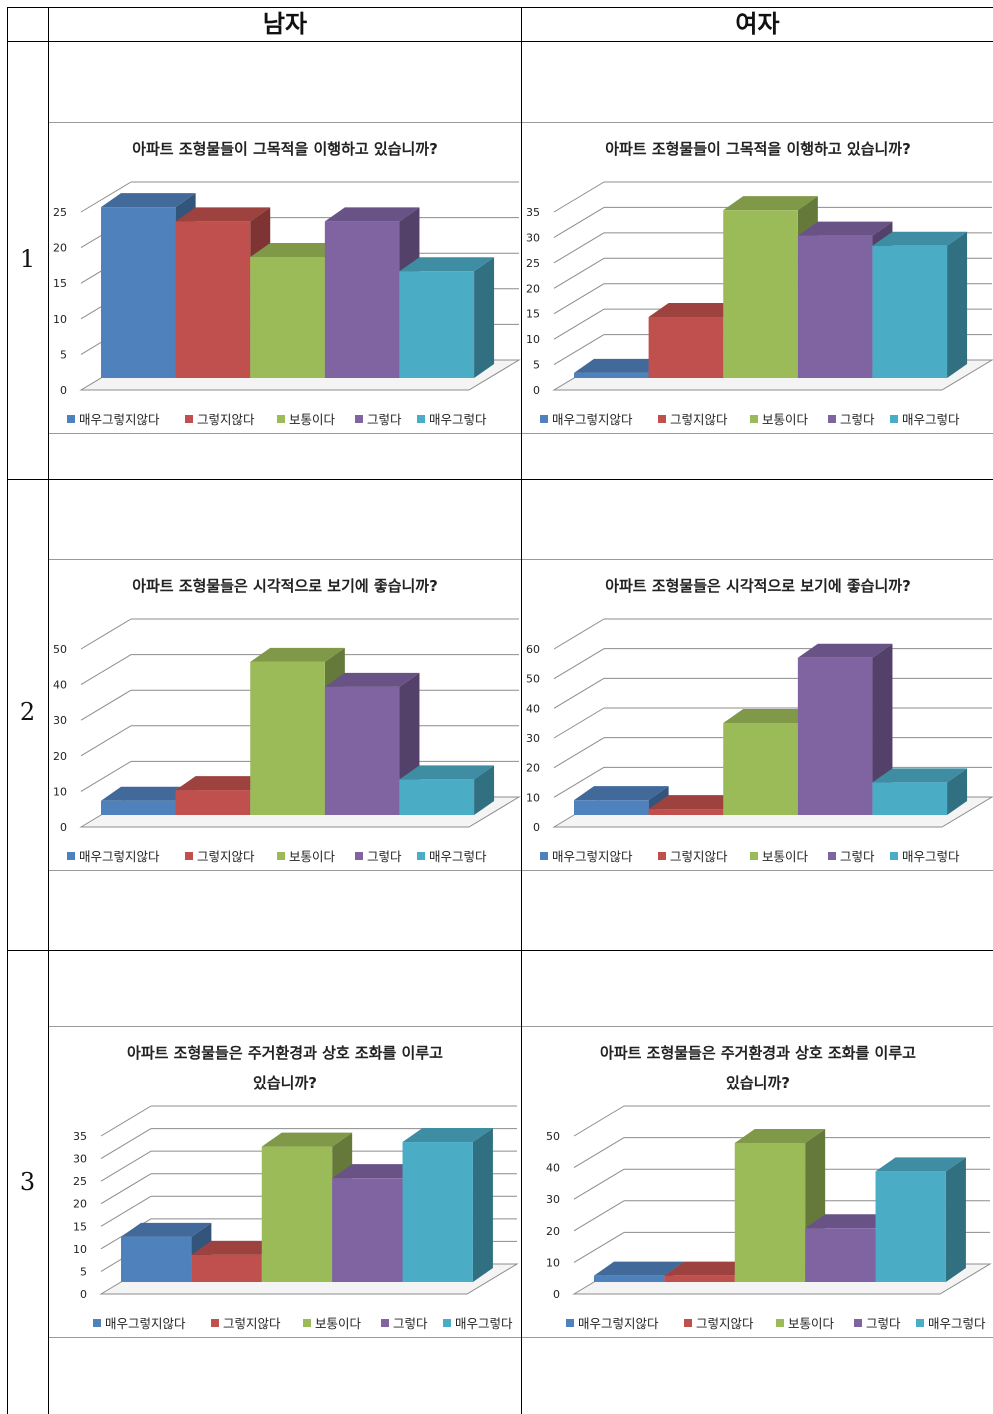  What do you see at coordinates (60, 685) in the screenshot?
I see `y-tick-label: 40` at bounding box center [60, 685].